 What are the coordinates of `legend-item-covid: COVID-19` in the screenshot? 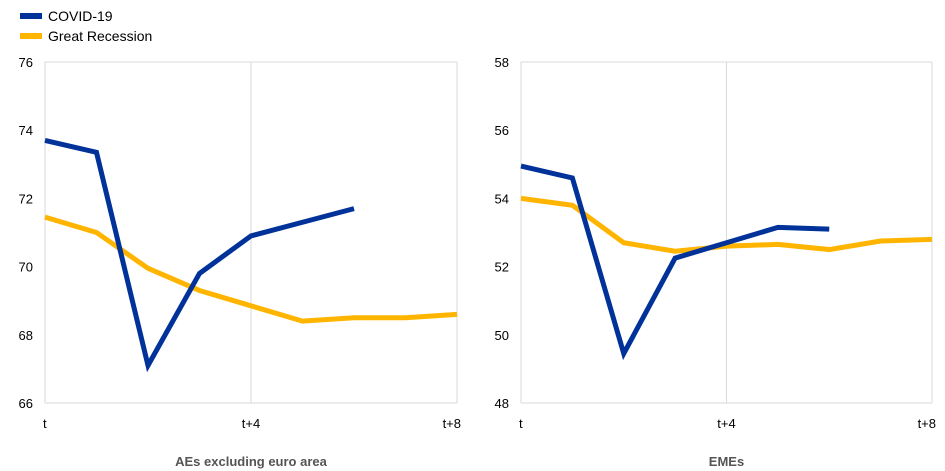 It's located at (86, 16).